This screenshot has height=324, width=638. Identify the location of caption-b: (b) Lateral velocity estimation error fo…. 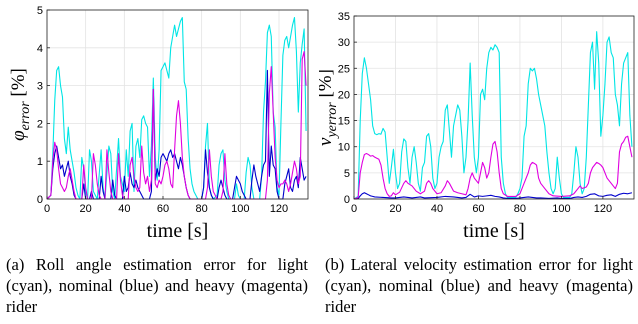
(479, 285).